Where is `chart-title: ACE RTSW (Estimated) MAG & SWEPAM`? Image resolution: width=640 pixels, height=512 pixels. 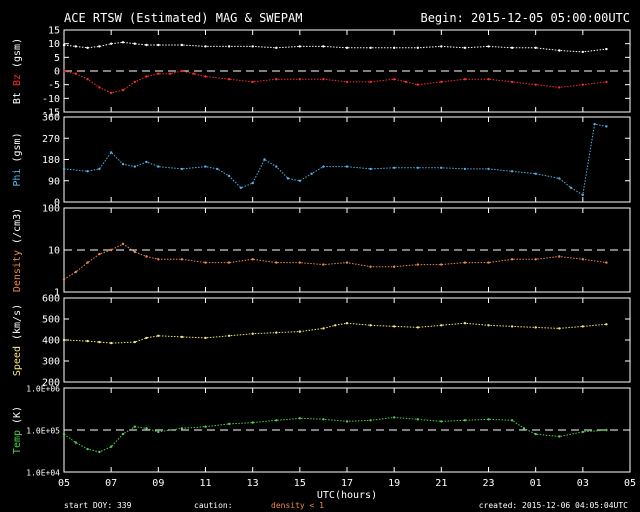 chart-title: ACE RTSW (Estimated) MAG & SWEPAM is located at coordinates (183, 18).